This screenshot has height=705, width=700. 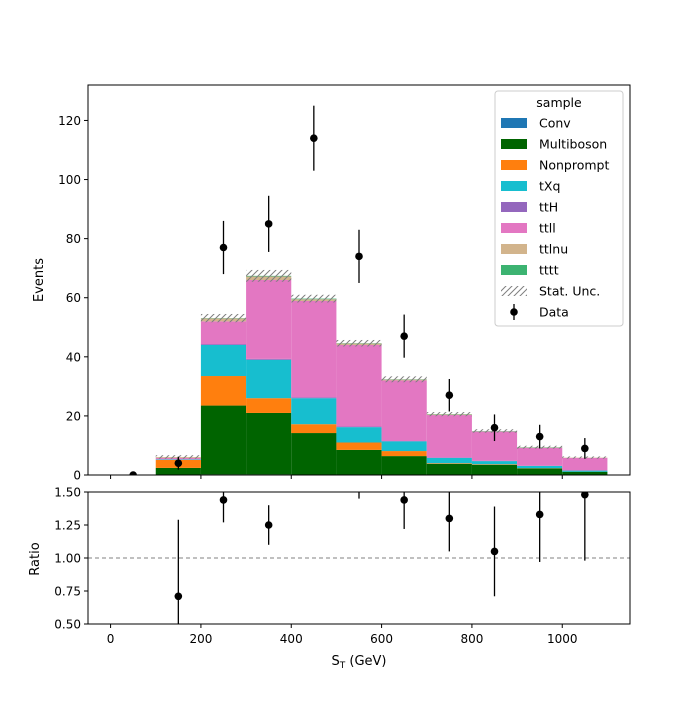 I want to click on legend-label-multiboson: Multiboson, so click(x=573, y=144).